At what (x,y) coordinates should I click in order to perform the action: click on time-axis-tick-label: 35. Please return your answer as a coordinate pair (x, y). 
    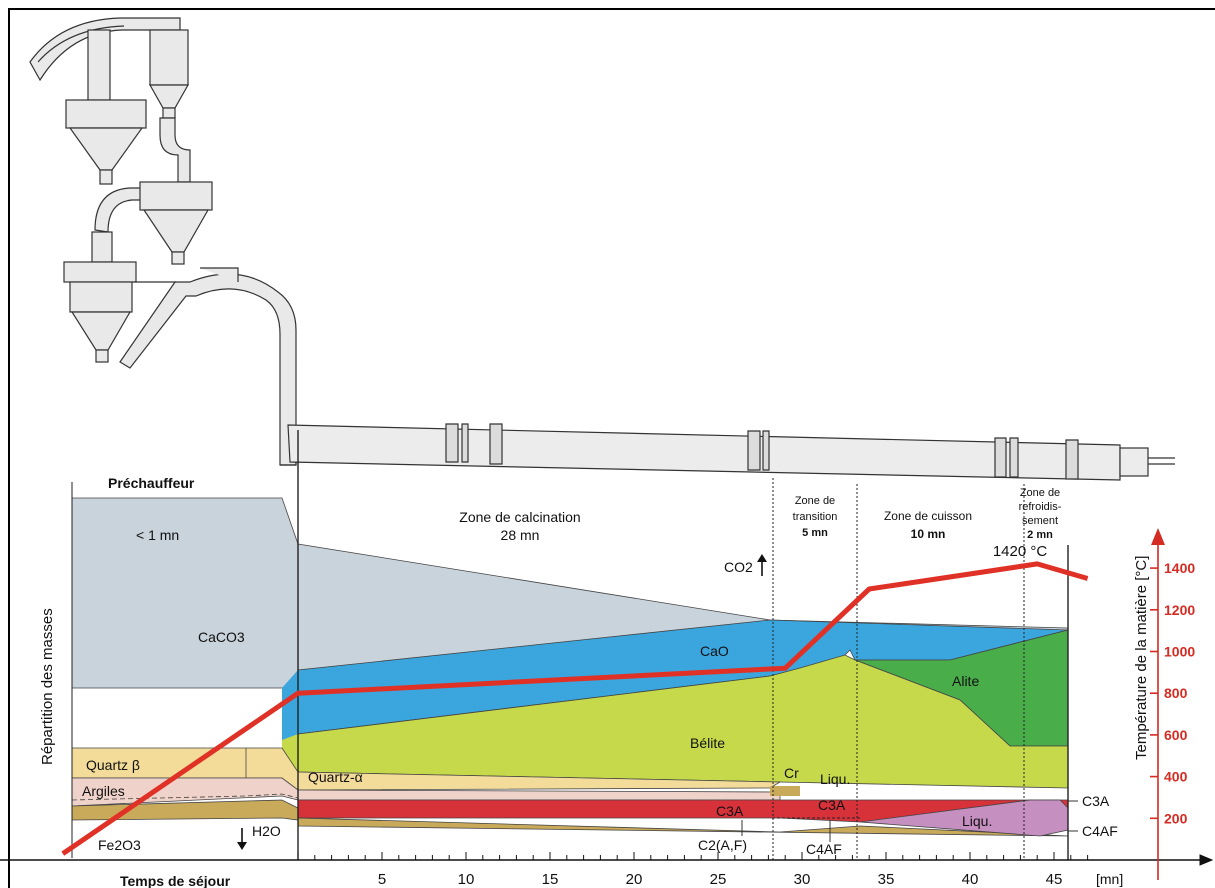
    Looking at the image, I should click on (886, 879).